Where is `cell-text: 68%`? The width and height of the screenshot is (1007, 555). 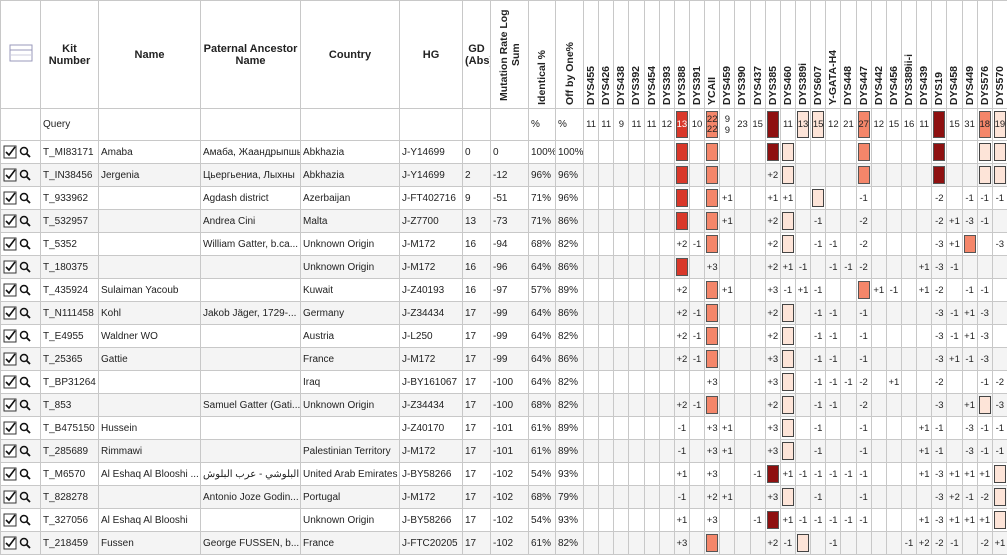 cell-text: 68% is located at coordinates (541, 497).